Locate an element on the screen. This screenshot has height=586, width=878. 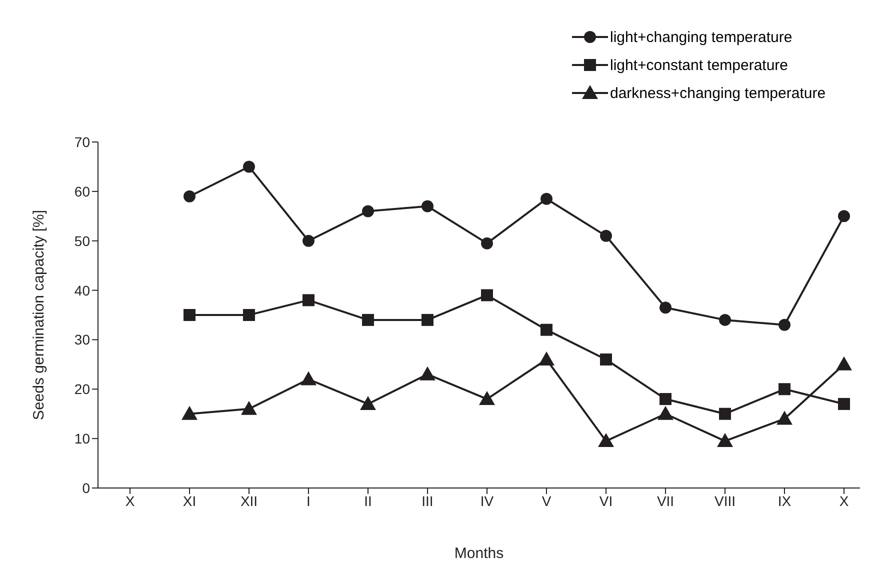
y-tick-label: 60 is located at coordinates (82, 191).